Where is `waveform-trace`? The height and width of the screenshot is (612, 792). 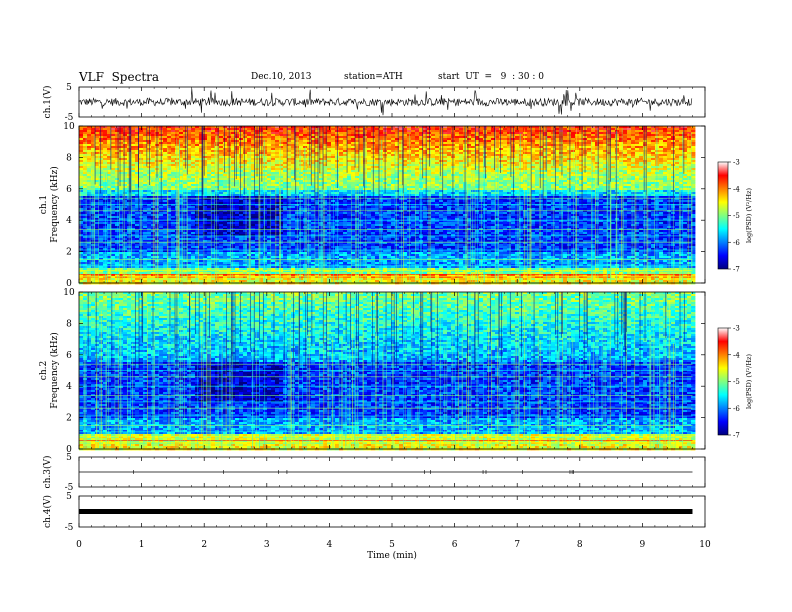 waveform-trace is located at coordinates (385, 102).